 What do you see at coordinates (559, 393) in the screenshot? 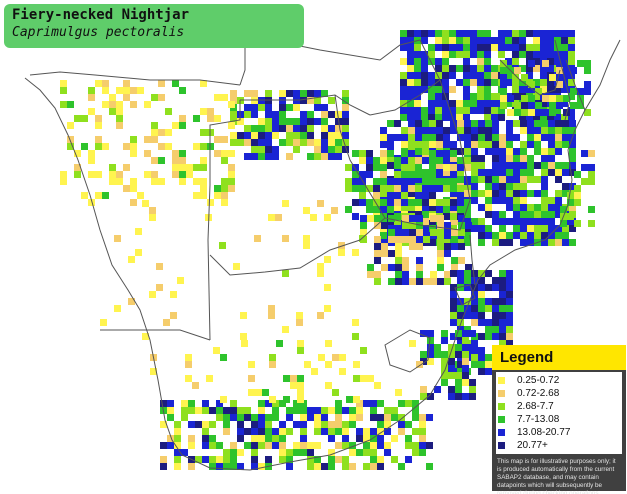
I see `legend-item: 0.72-2.68` at bounding box center [559, 393].